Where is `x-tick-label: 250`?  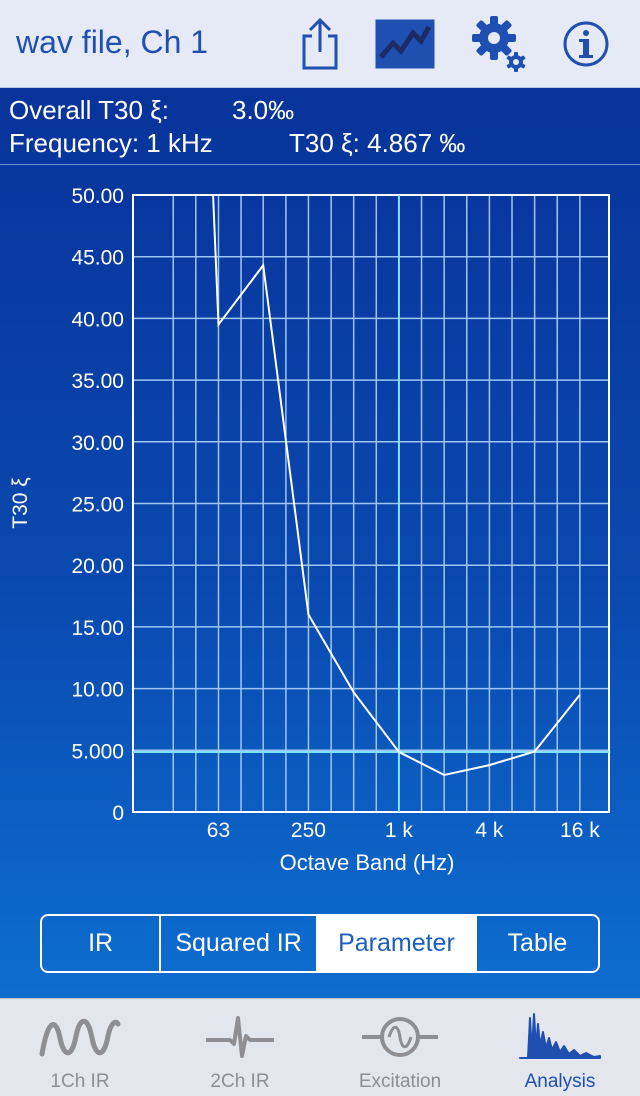
x-tick-label: 250 is located at coordinates (308, 830).